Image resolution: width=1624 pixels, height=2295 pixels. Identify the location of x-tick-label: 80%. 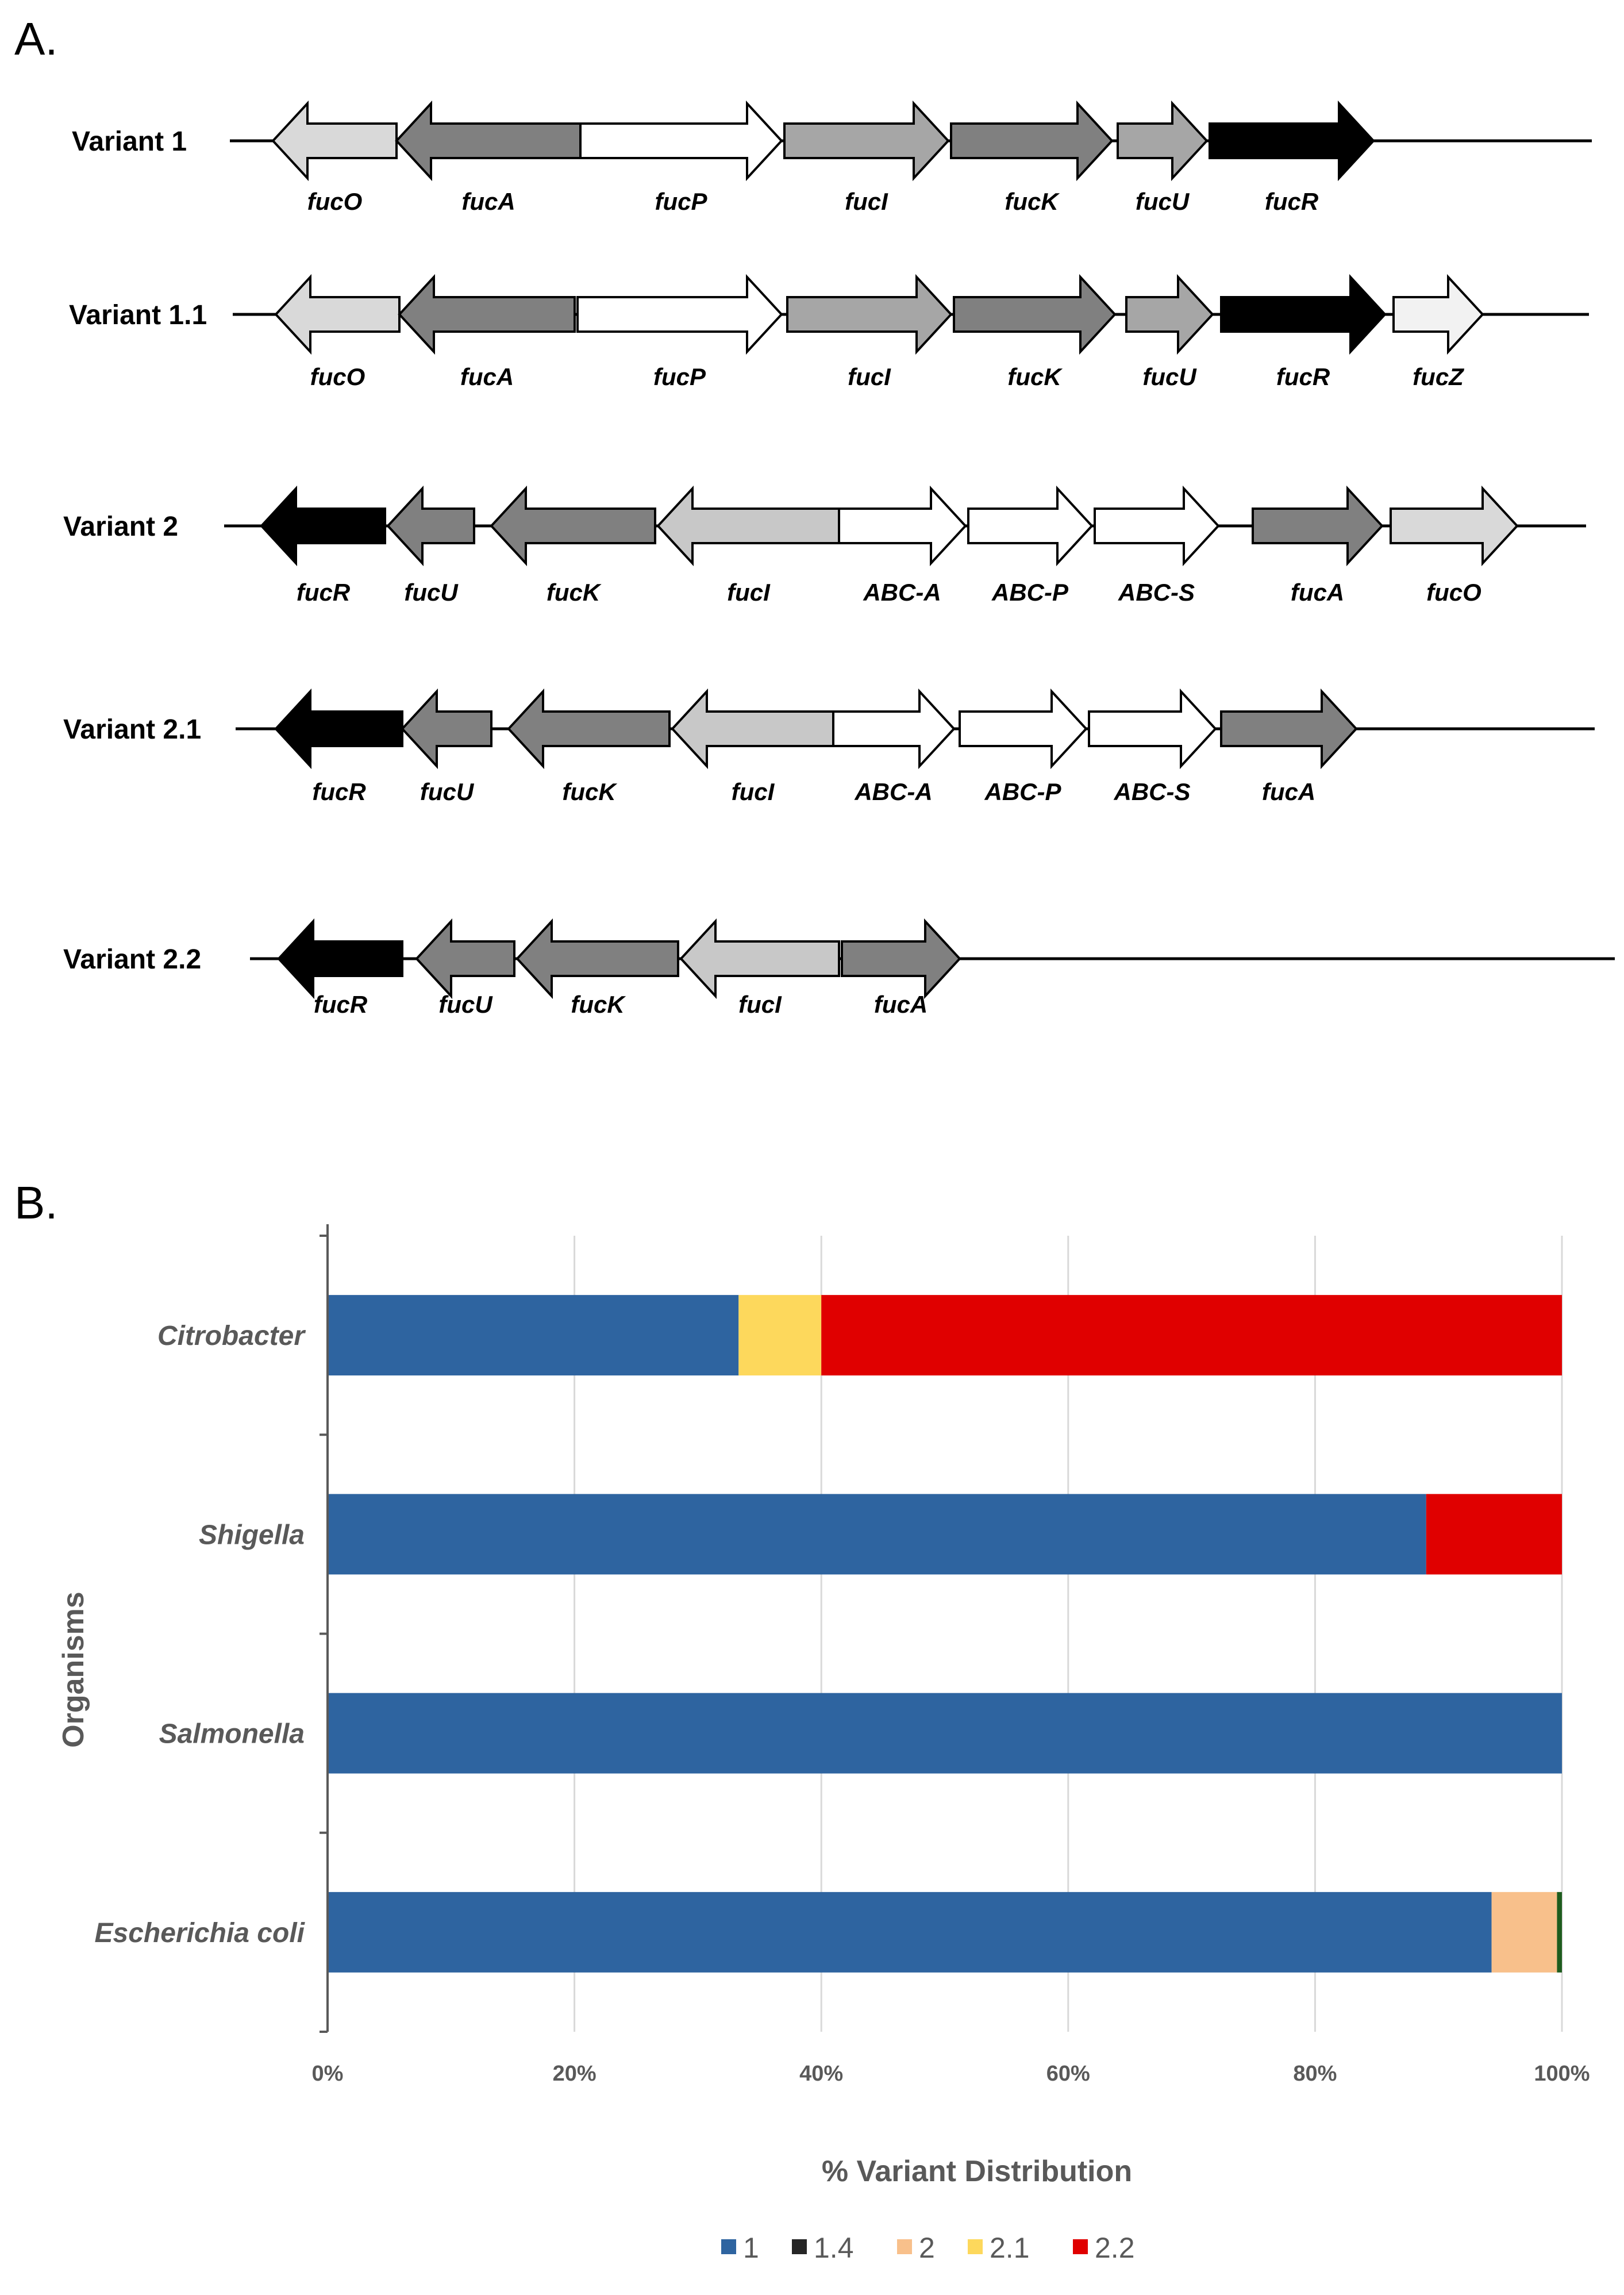
(1315, 2074).